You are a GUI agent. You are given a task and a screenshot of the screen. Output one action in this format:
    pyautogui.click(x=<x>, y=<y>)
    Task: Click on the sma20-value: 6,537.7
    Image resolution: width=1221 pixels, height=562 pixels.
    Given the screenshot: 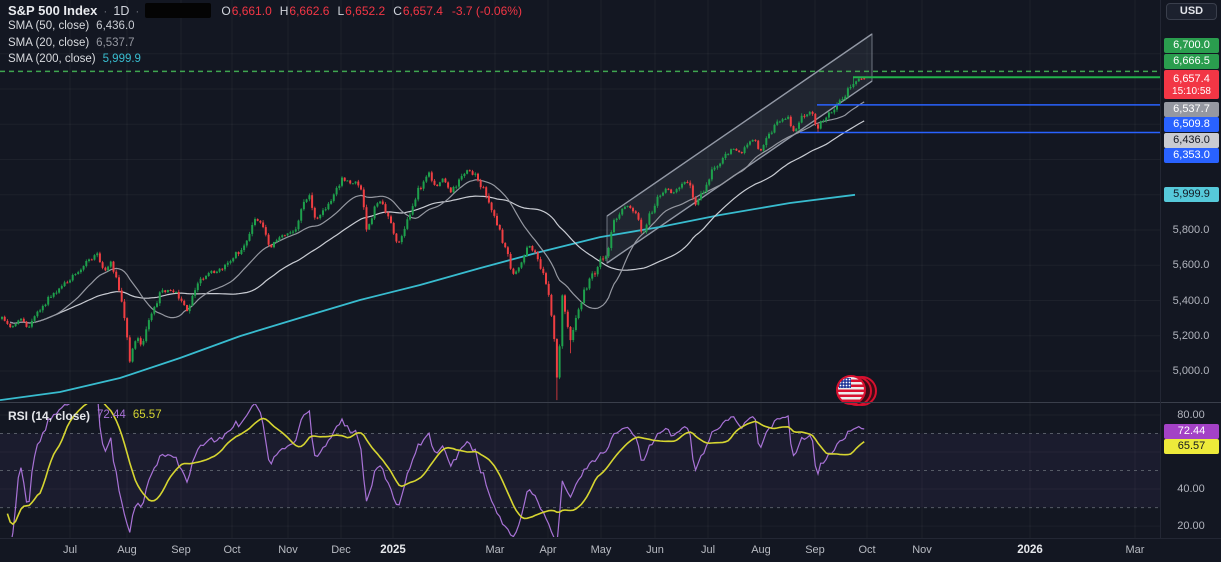 What is the action you would take?
    pyautogui.click(x=115, y=42)
    